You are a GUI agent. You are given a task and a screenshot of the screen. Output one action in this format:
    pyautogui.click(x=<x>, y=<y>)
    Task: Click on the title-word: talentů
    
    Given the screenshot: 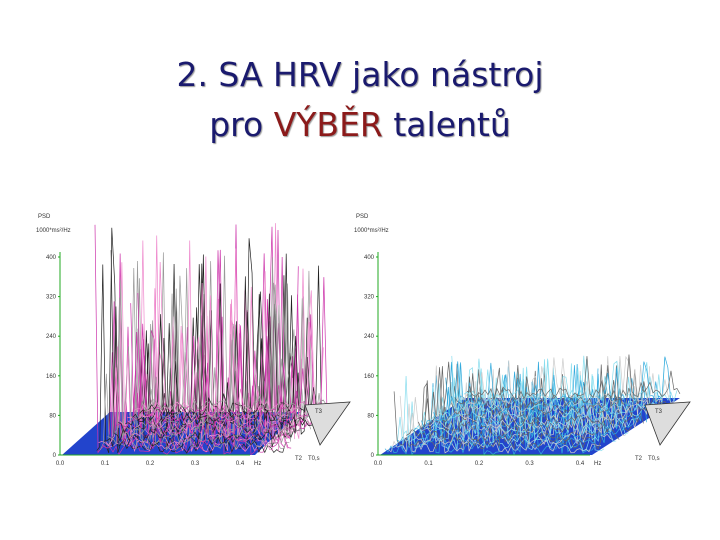 What is the action you would take?
    pyautogui.click(x=452, y=124)
    